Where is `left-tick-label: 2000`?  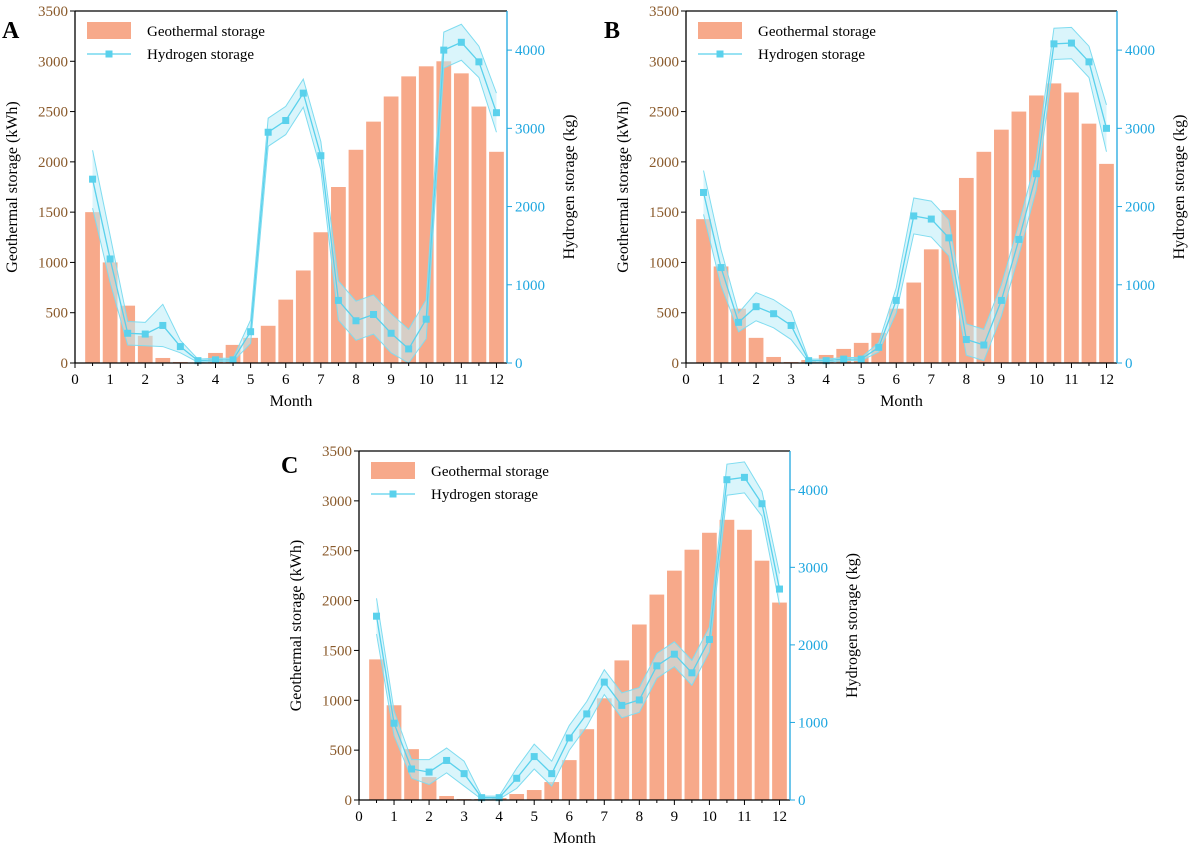 left-tick-label: 2000 is located at coordinates (53, 163).